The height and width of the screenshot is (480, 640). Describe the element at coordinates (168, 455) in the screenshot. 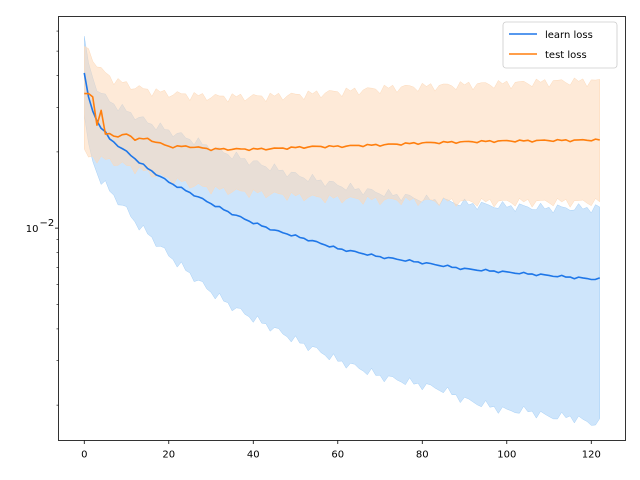

I see `x-tick-label: 20` at that location.